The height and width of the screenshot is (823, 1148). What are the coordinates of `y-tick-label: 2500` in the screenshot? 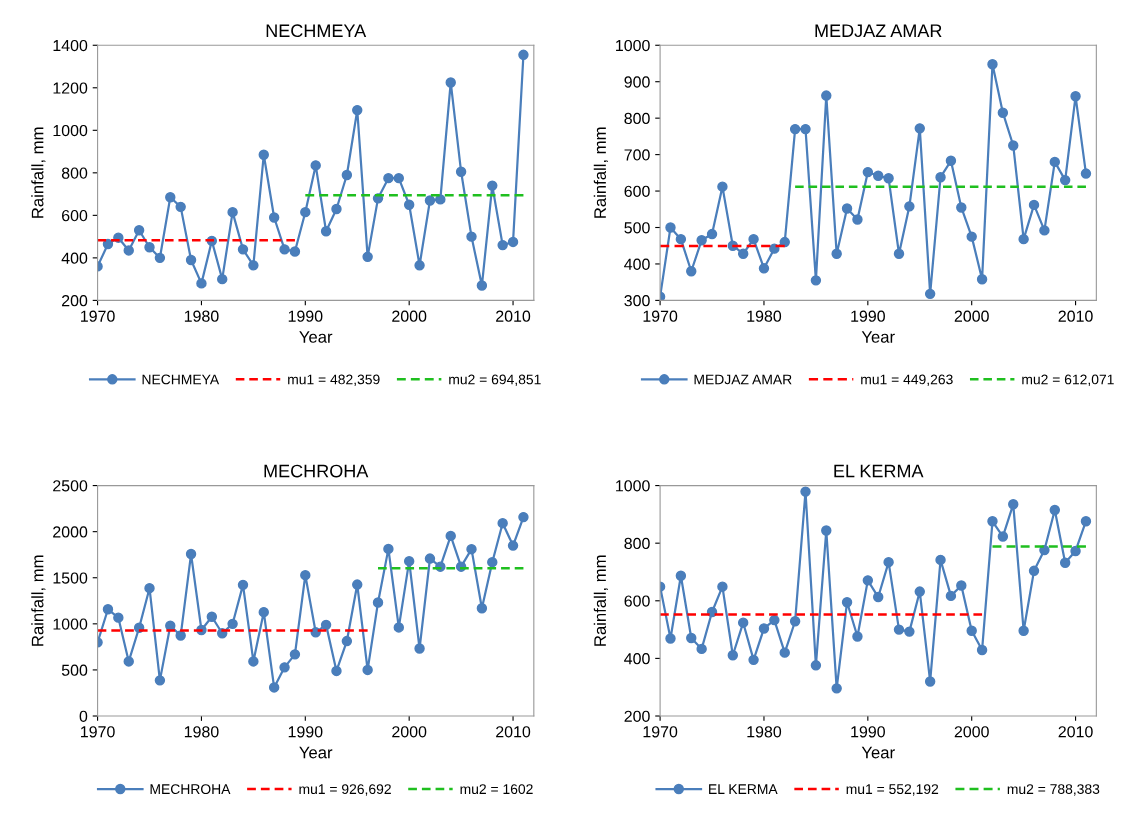 It's located at (70, 486).